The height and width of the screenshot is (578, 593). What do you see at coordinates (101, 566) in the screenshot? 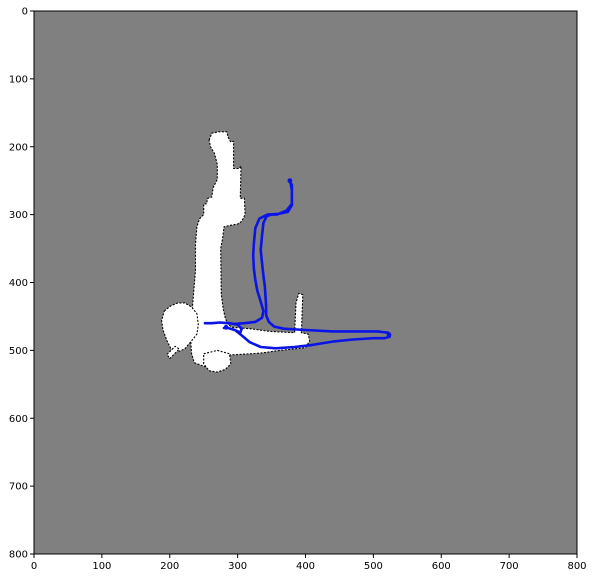
I see `x-tick-label: 100` at bounding box center [101, 566].